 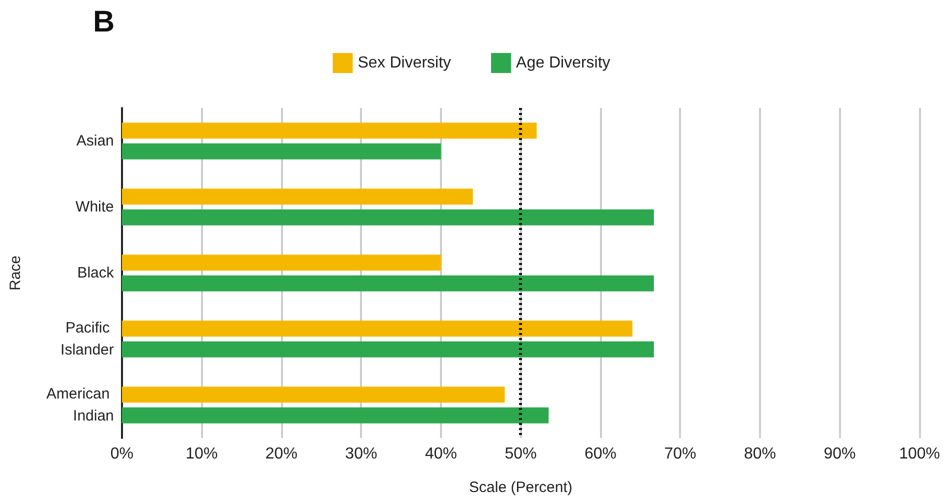 I want to click on x-axis-title: Scale (Percent), so click(x=520, y=487).